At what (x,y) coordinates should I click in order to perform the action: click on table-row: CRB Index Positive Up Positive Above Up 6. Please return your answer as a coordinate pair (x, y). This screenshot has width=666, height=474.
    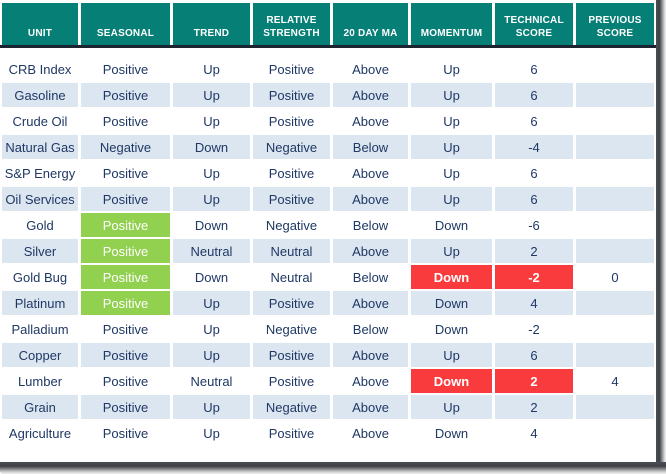
    Looking at the image, I should click on (328, 69).